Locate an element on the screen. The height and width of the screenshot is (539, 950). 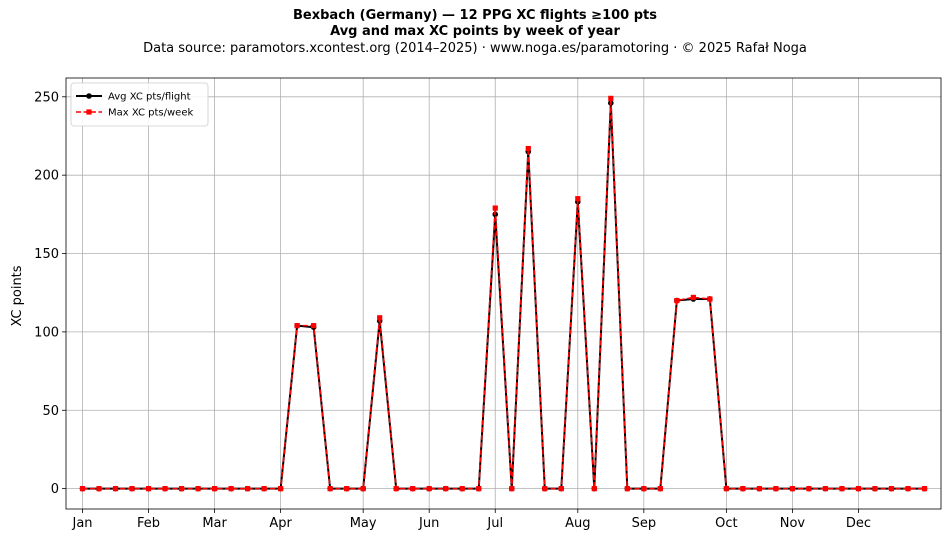
x-tick-label: Jan is located at coordinates (81, 523).